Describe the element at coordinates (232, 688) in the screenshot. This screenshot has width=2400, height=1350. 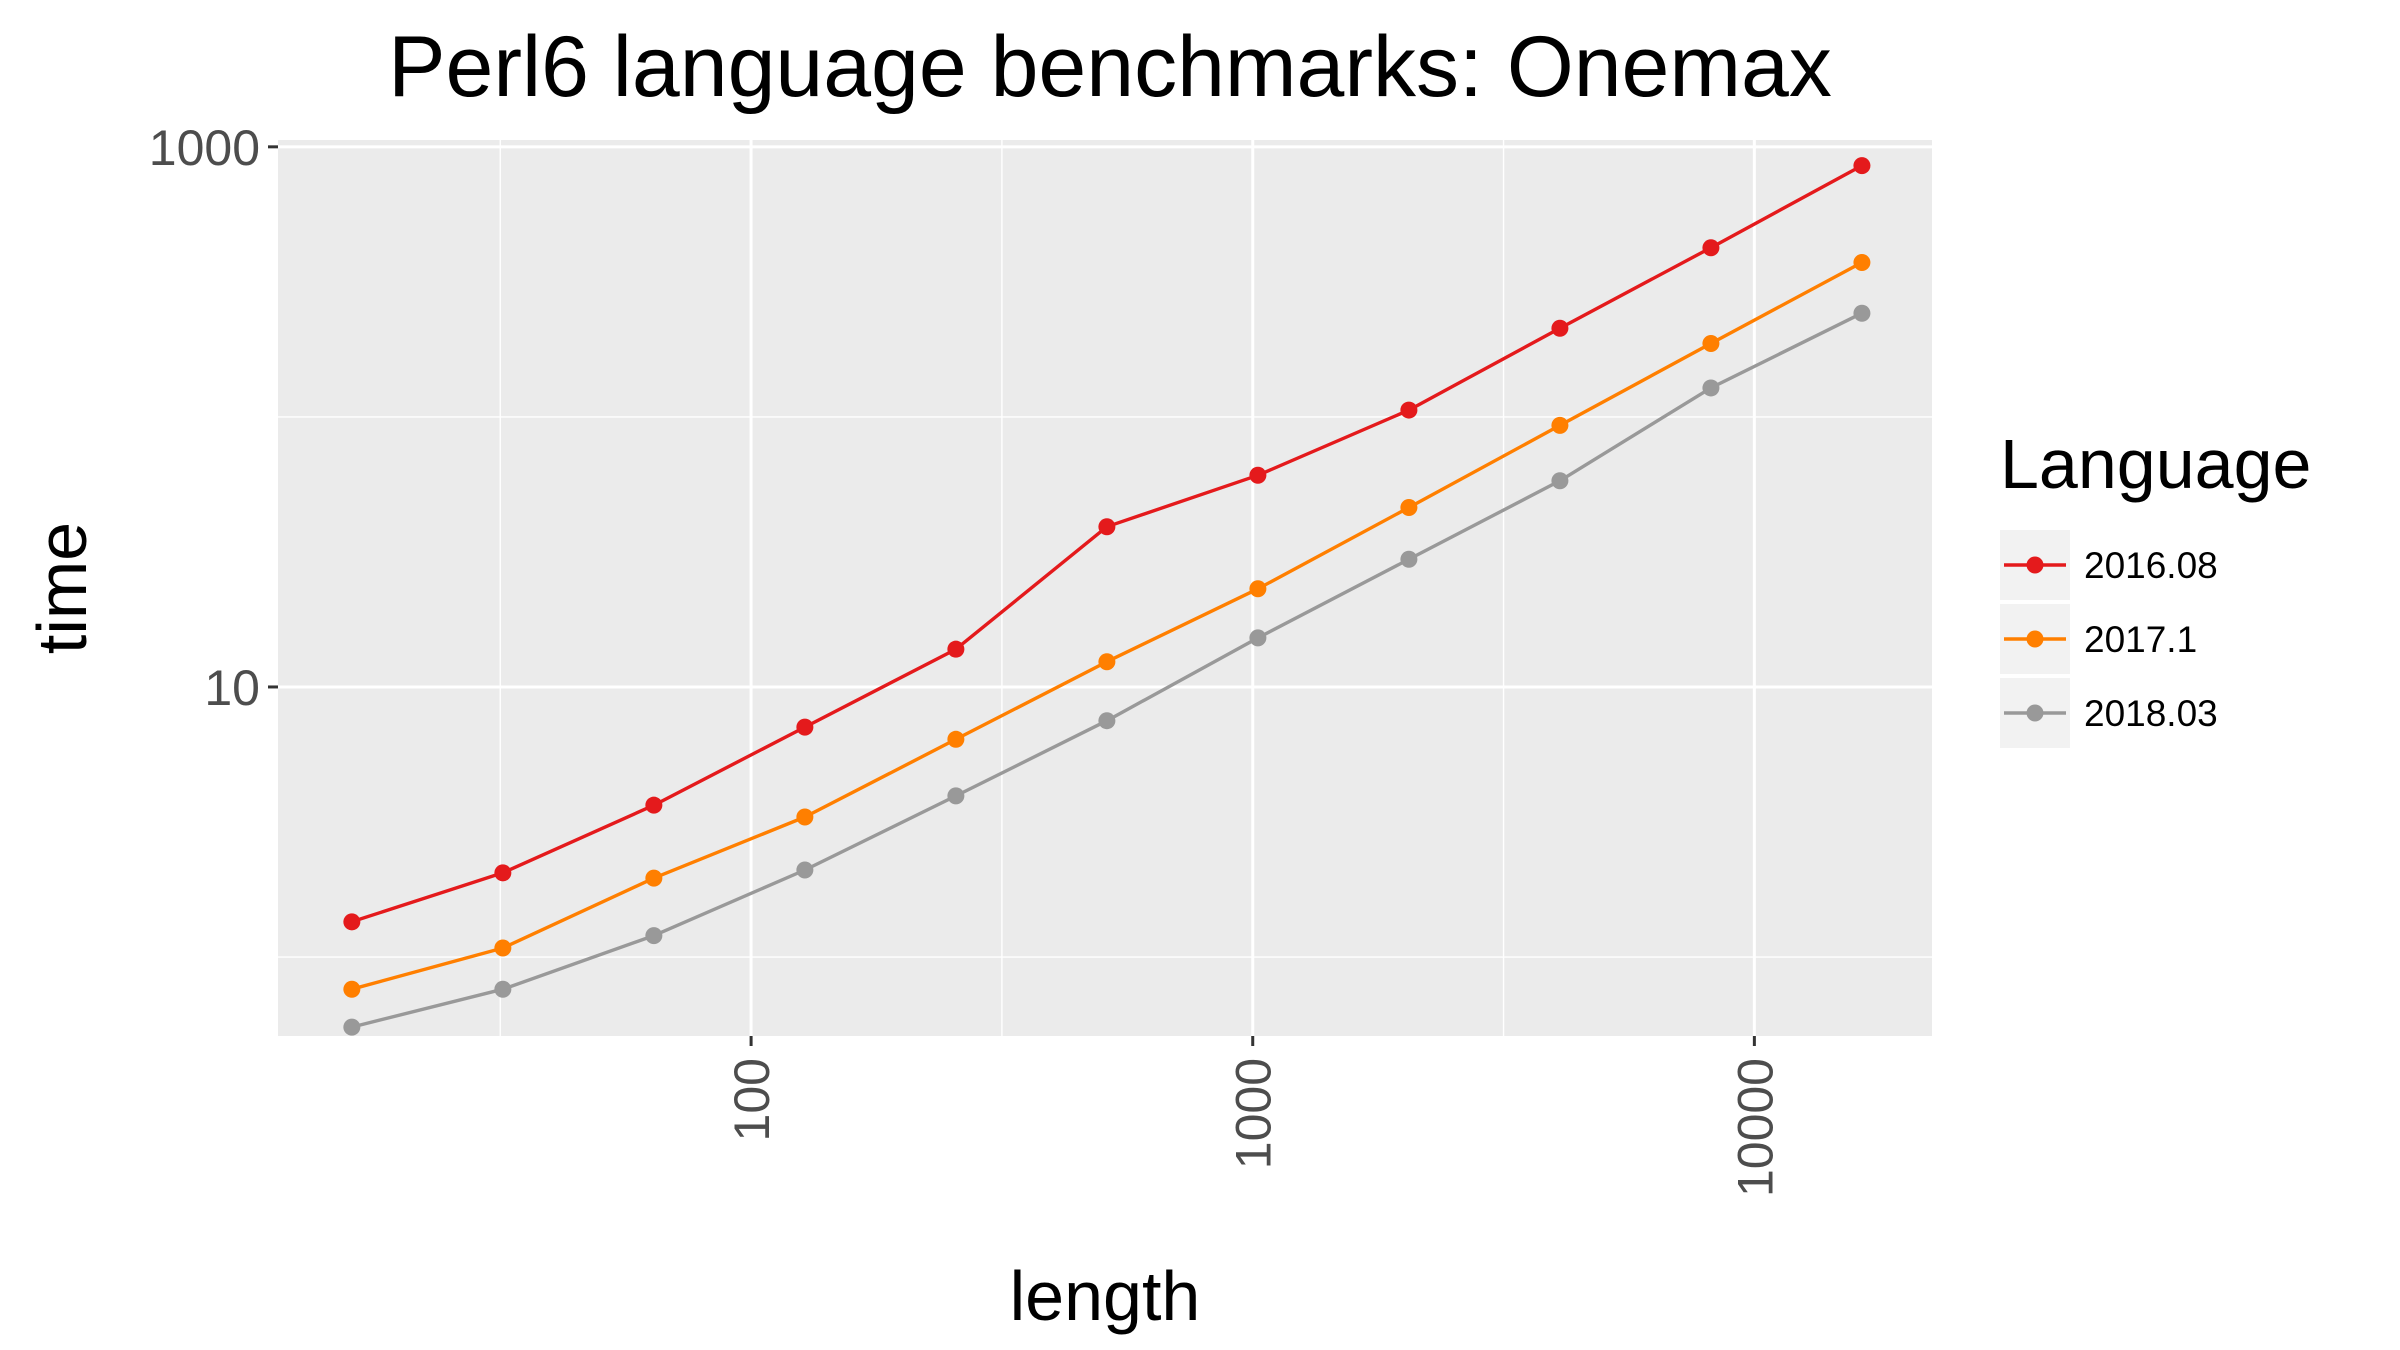
I see `y-tick-label: 10` at that location.